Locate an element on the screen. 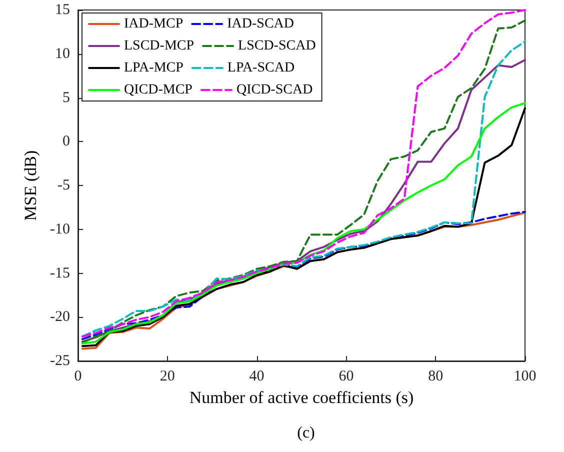 The height and width of the screenshot is (452, 564). legend-label: QICD-MCP is located at coordinates (158, 90).